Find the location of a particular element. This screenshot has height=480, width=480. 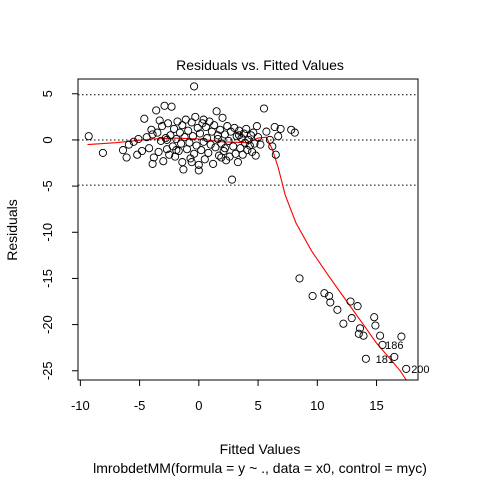

y-tick-label: 5 is located at coordinates (47, 93).